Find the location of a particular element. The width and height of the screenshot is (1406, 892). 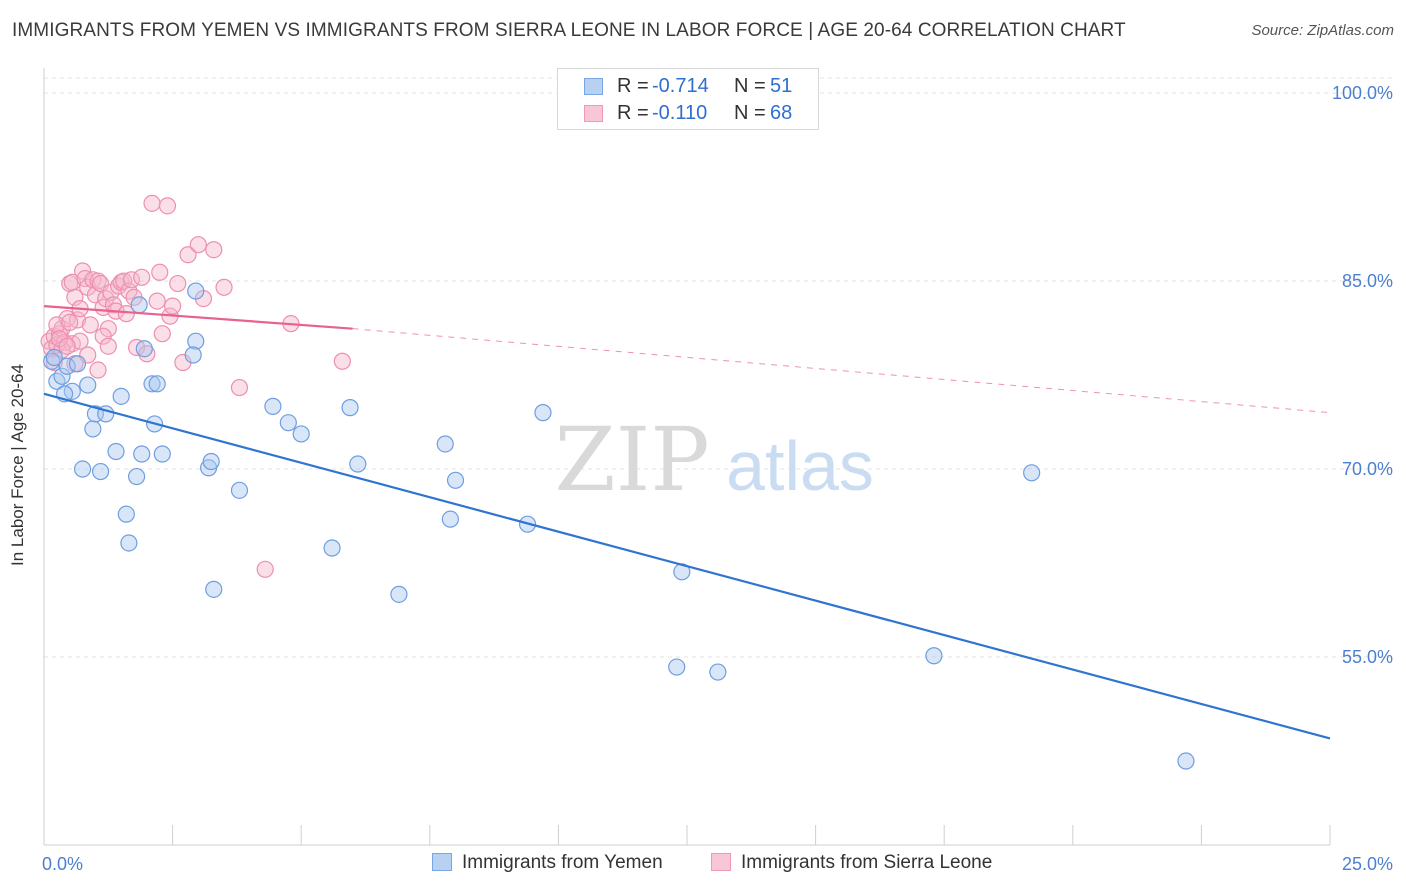

watermark-zip: ZIP is located at coordinates (631, 459).